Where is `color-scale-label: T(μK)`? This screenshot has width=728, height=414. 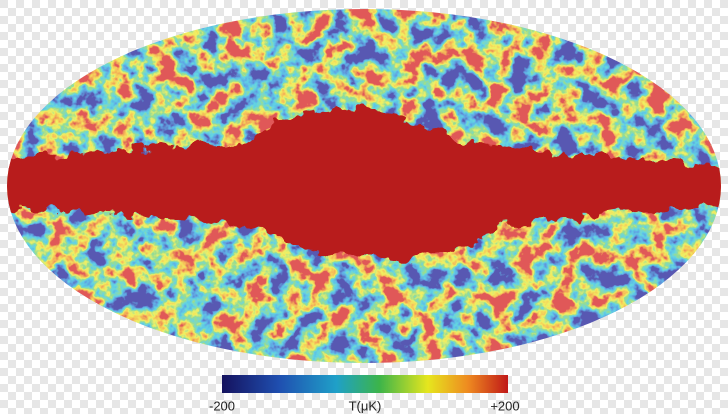 color-scale-label: T(μK) is located at coordinates (365, 405).